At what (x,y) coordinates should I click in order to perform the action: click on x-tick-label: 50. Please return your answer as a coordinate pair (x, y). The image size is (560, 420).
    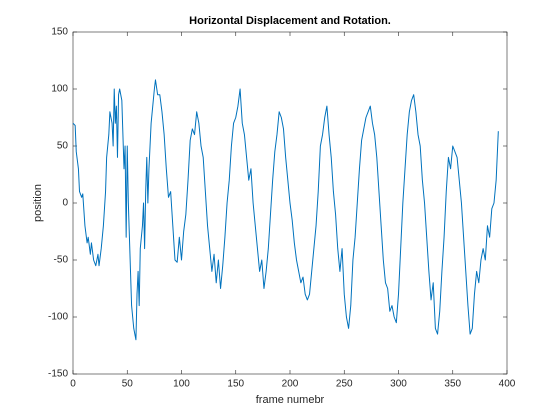
    Looking at the image, I should click on (128, 384).